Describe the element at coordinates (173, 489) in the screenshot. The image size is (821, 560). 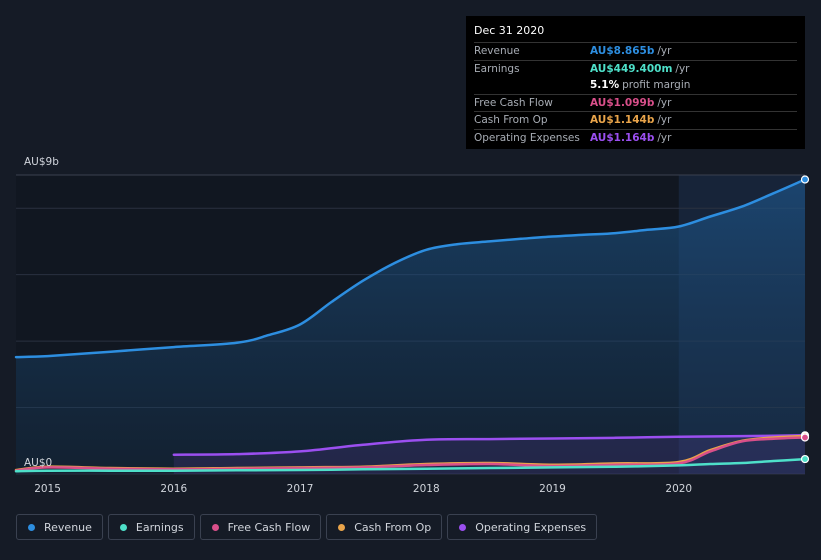
I see `x-tick-label: 2016` at that location.